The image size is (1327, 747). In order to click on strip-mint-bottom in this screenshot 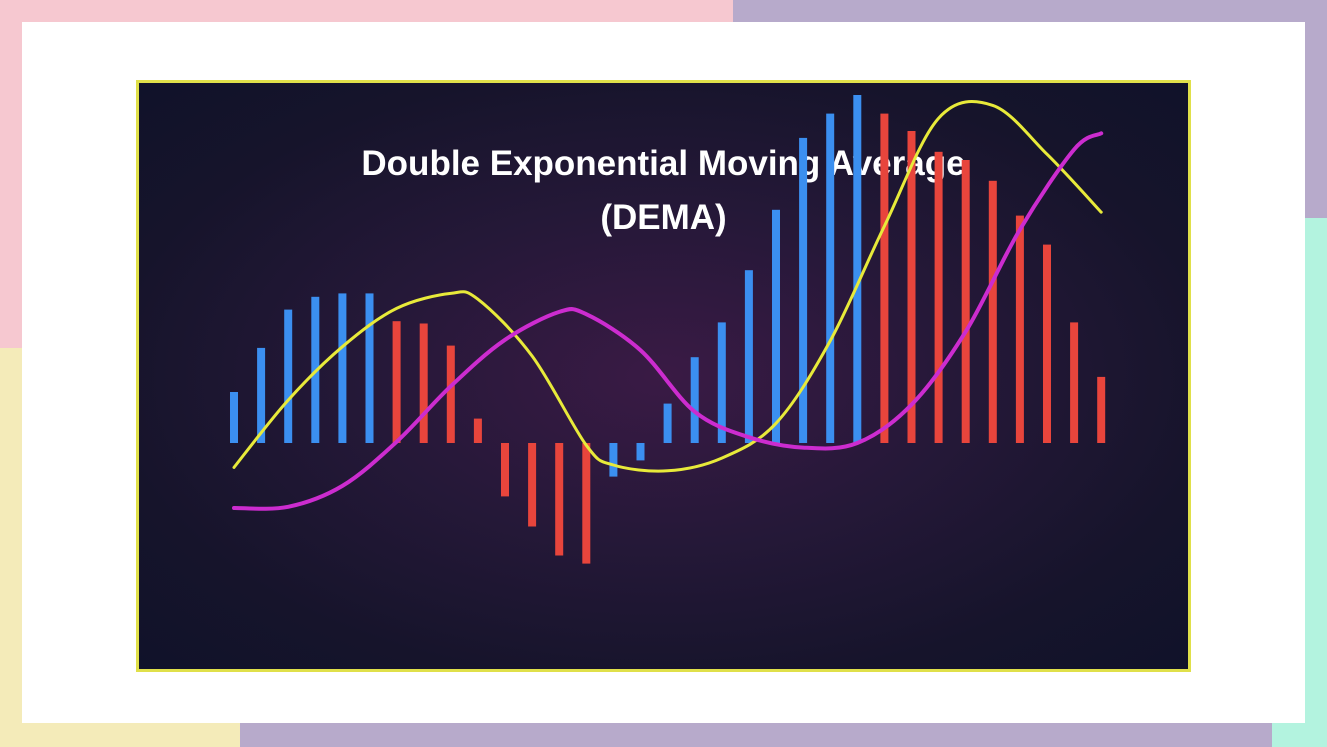, I will do `click(1299, 735)`.